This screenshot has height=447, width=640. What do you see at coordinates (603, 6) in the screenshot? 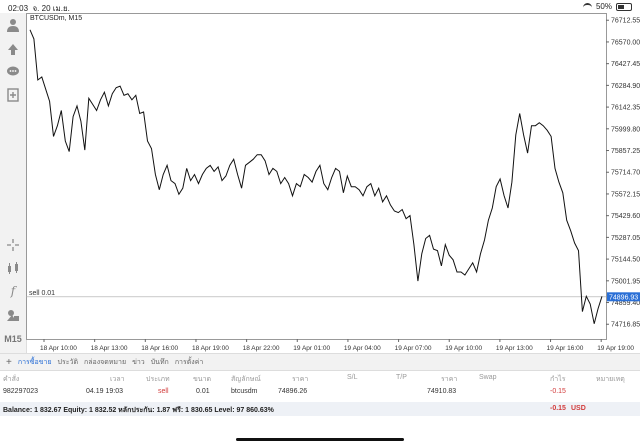
I see `battery-percent: 50%` at bounding box center [603, 6].